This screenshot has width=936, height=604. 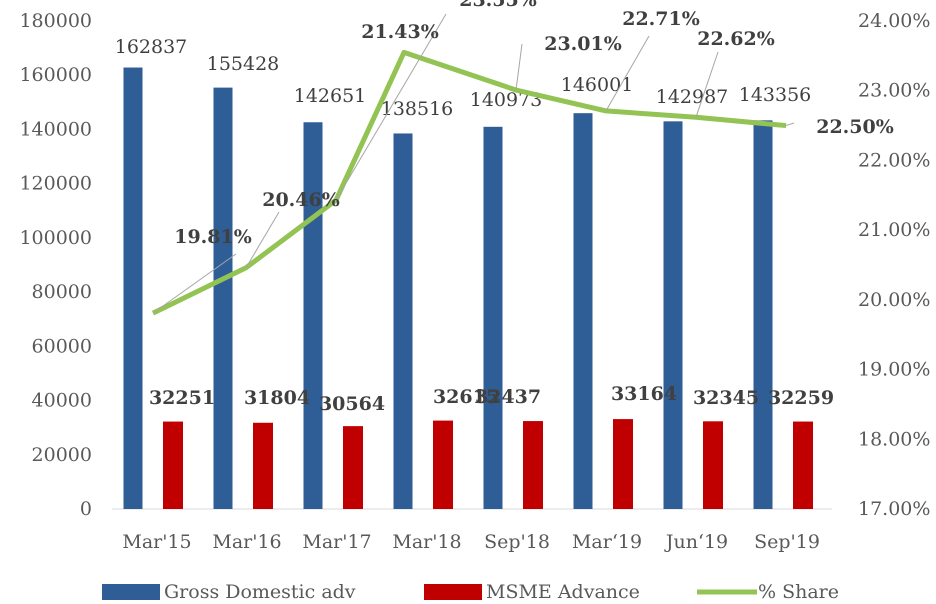 What do you see at coordinates (894, 300) in the screenshot?
I see `y-right-tick-label: 20.00%` at bounding box center [894, 300].